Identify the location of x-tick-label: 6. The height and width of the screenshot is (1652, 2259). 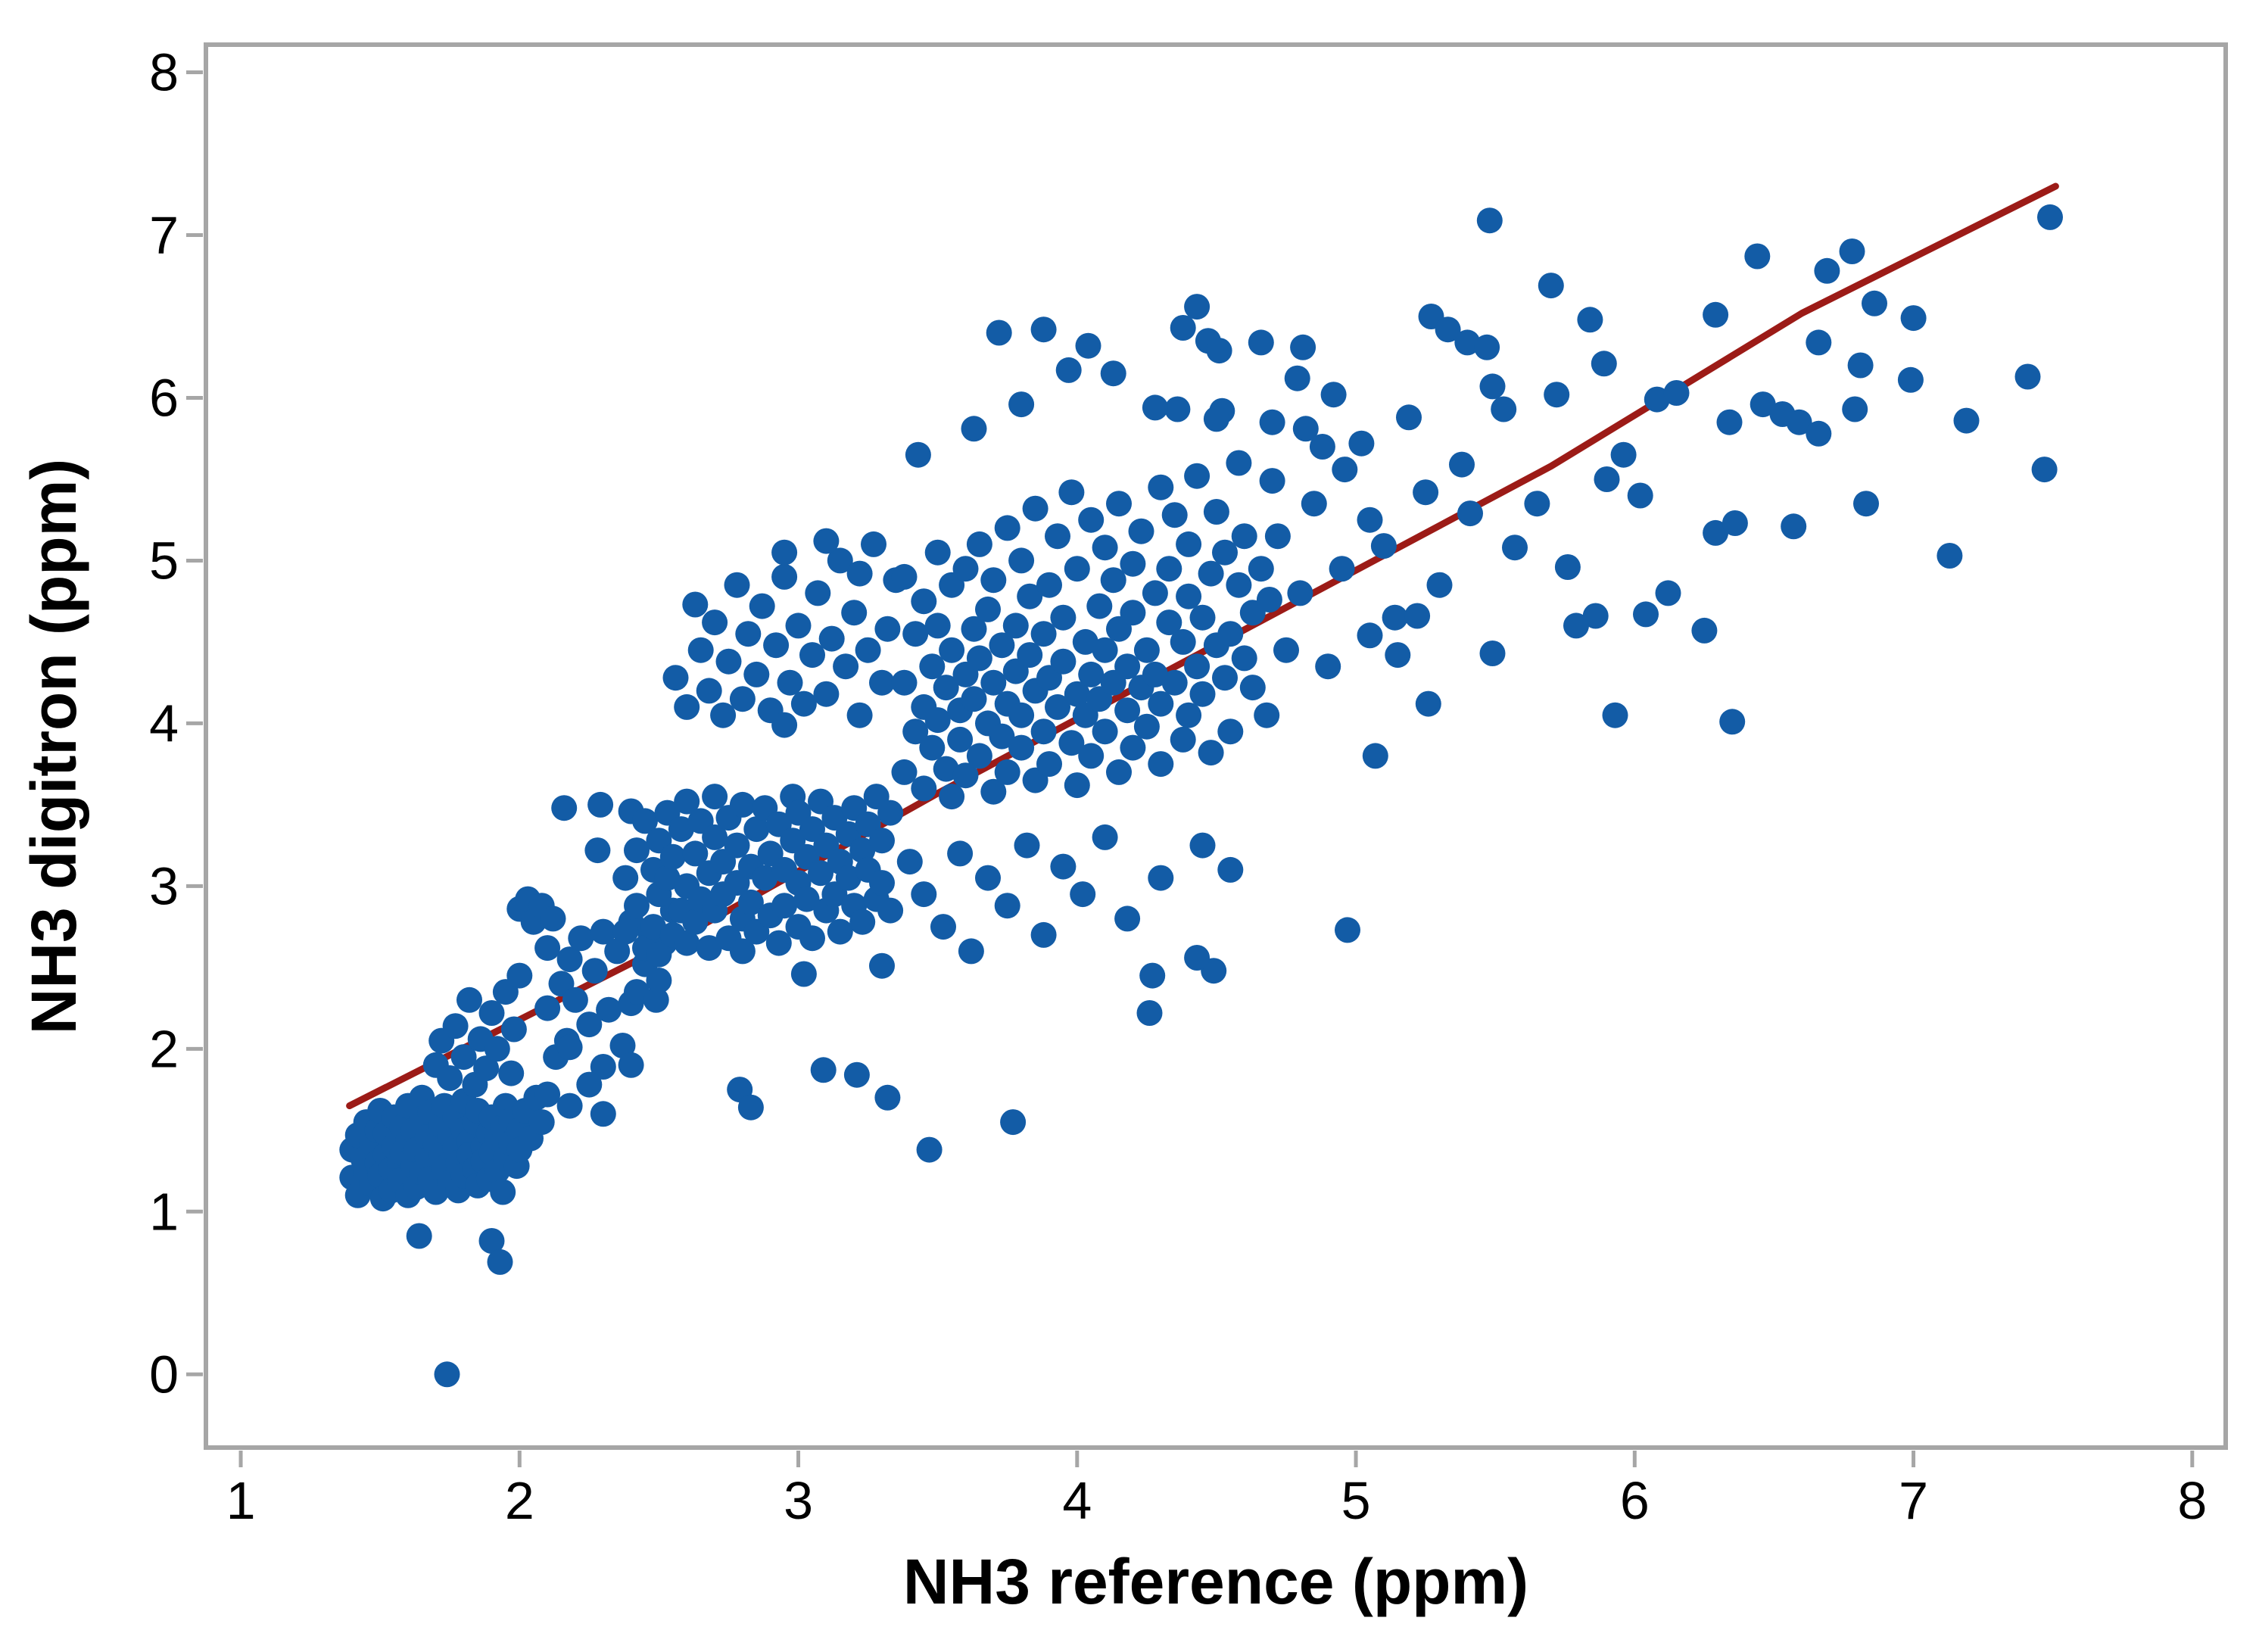
(1635, 1500).